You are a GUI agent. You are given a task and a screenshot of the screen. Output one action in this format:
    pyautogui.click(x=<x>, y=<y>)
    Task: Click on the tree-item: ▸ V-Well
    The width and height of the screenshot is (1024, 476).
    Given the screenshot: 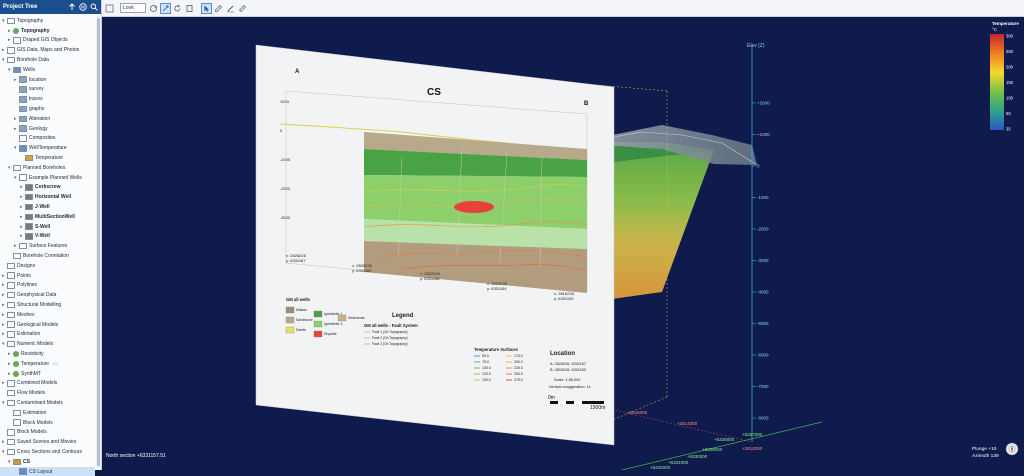 What is the action you would take?
    pyautogui.click(x=47, y=237)
    